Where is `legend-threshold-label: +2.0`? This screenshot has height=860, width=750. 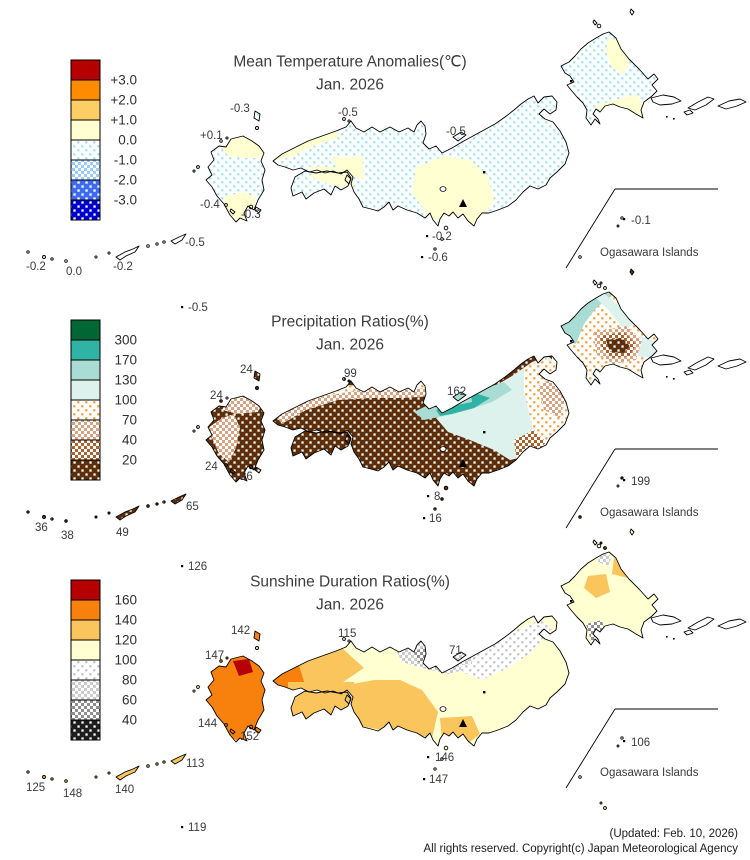 legend-threshold-label: +2.0 is located at coordinates (123, 100).